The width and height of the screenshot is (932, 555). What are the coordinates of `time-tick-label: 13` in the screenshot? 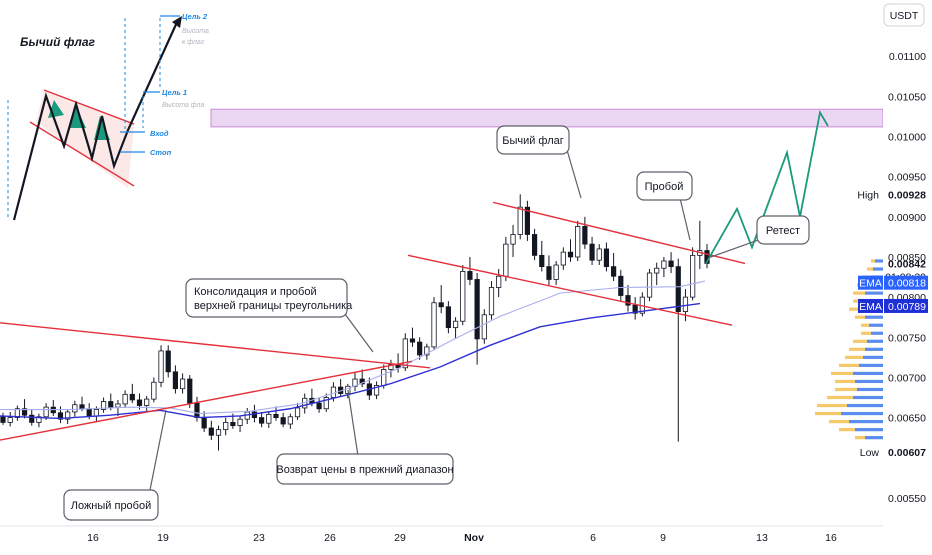 It's located at (762, 538).